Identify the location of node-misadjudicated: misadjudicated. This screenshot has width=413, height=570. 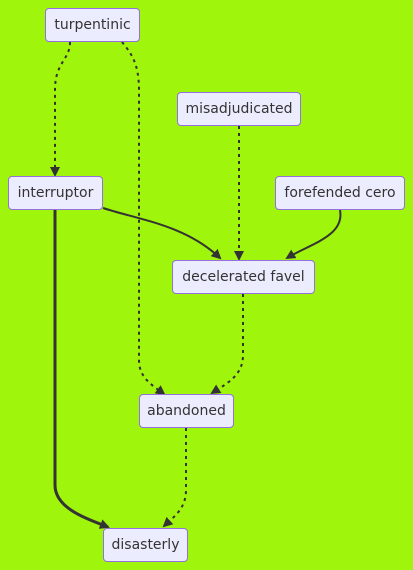
(239, 109).